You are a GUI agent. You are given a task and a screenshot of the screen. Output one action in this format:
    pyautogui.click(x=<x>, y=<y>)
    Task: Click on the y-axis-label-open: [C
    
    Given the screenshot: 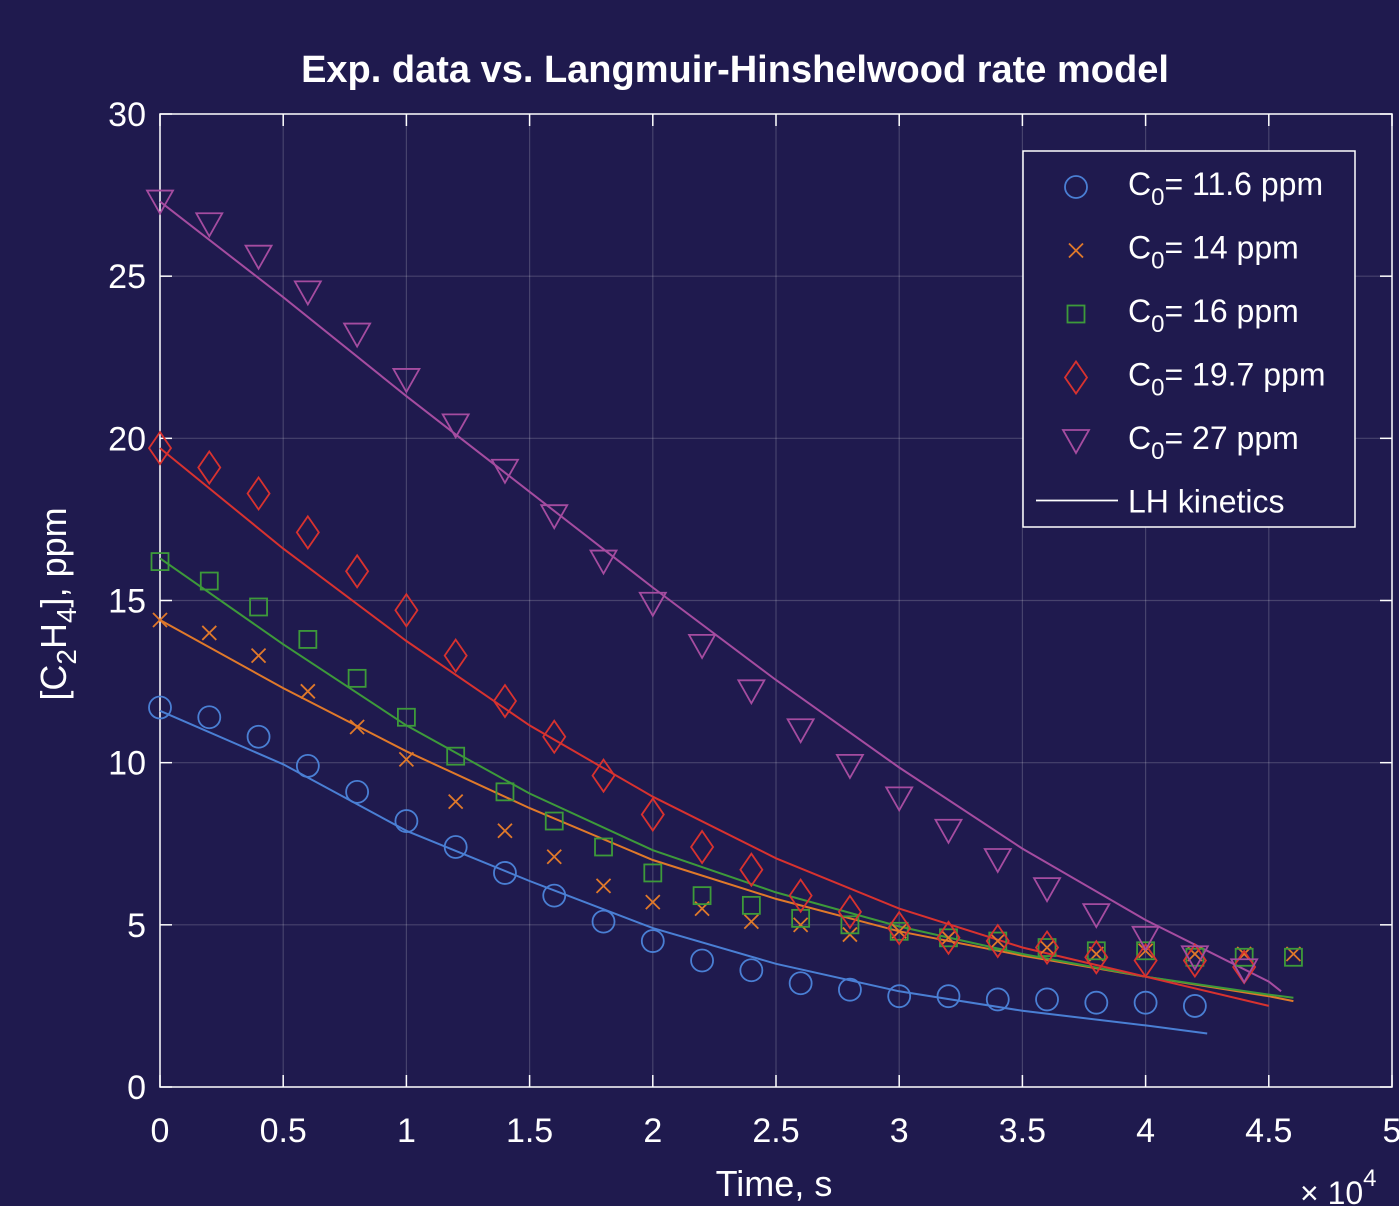 What is the action you would take?
    pyautogui.click(x=53, y=683)
    